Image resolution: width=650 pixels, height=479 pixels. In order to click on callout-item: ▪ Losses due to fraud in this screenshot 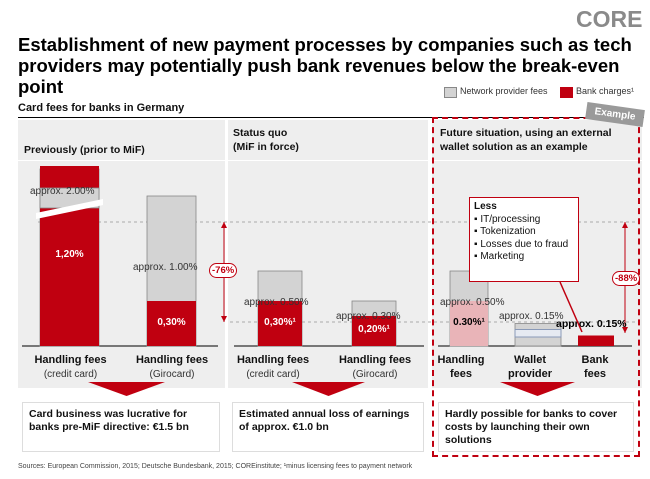, I will do `click(521, 244)`.